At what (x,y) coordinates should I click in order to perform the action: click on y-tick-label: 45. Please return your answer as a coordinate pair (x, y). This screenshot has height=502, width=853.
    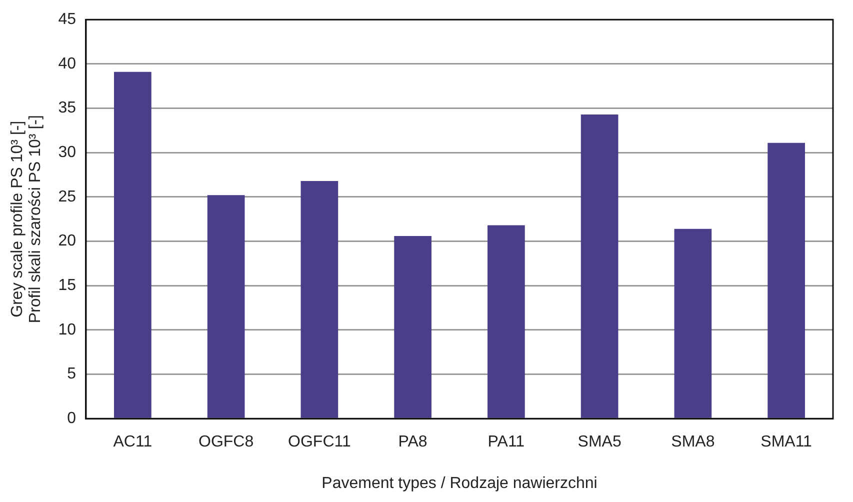
    Looking at the image, I should click on (67, 19).